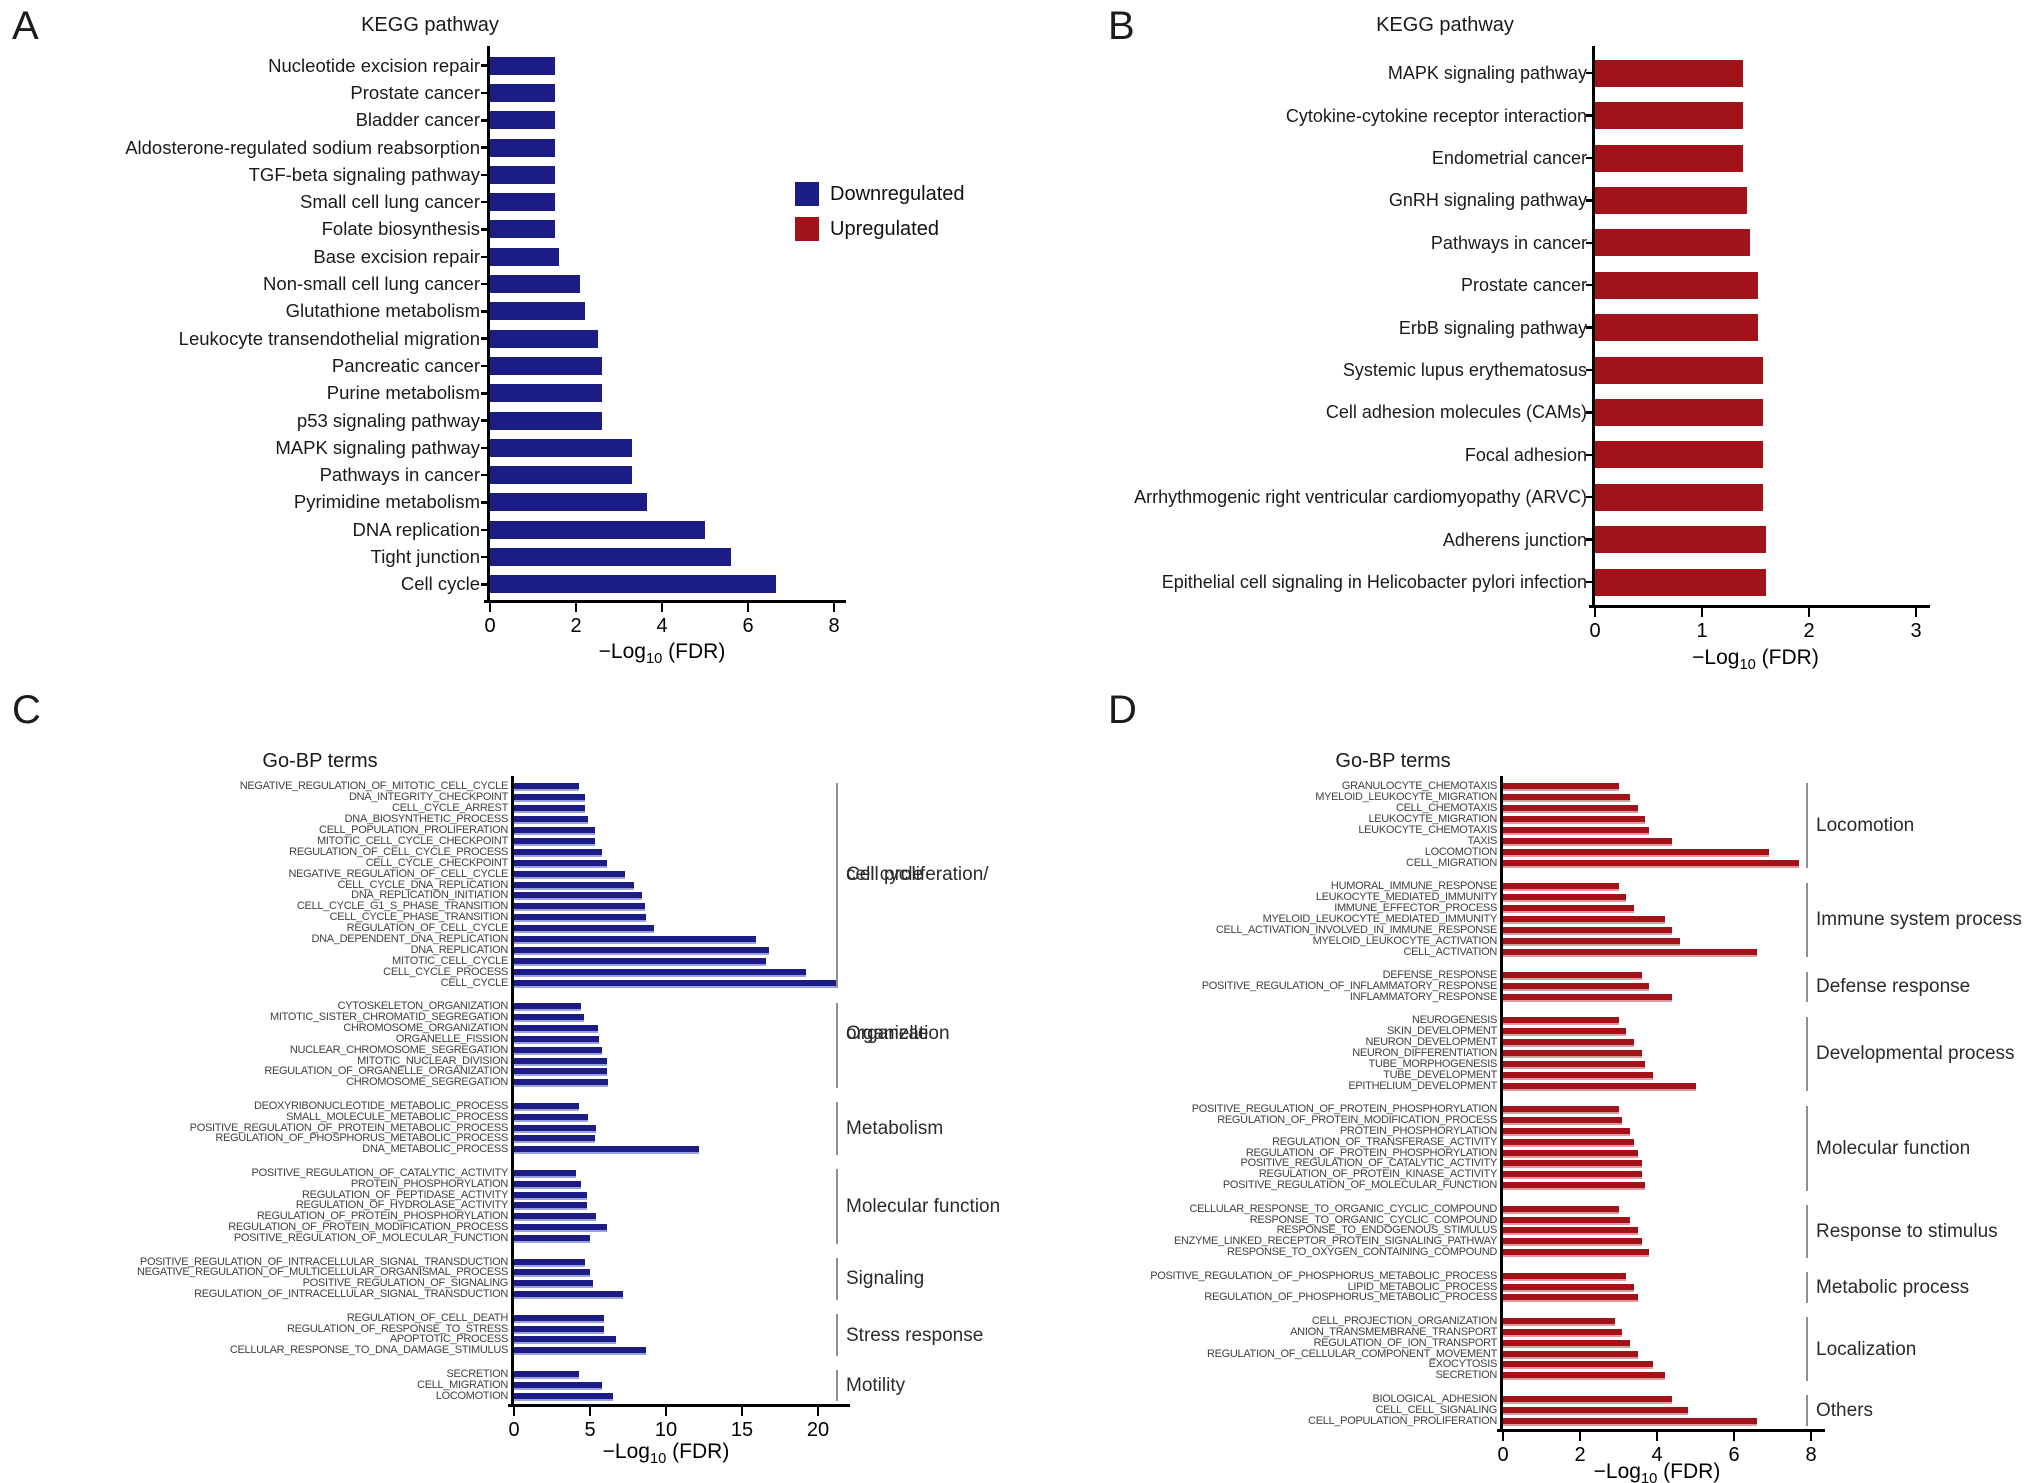  Describe the element at coordinates (1424, 1052) in the screenshot. I see `category-label: NEURON_DIFFERENTIATION` at that location.